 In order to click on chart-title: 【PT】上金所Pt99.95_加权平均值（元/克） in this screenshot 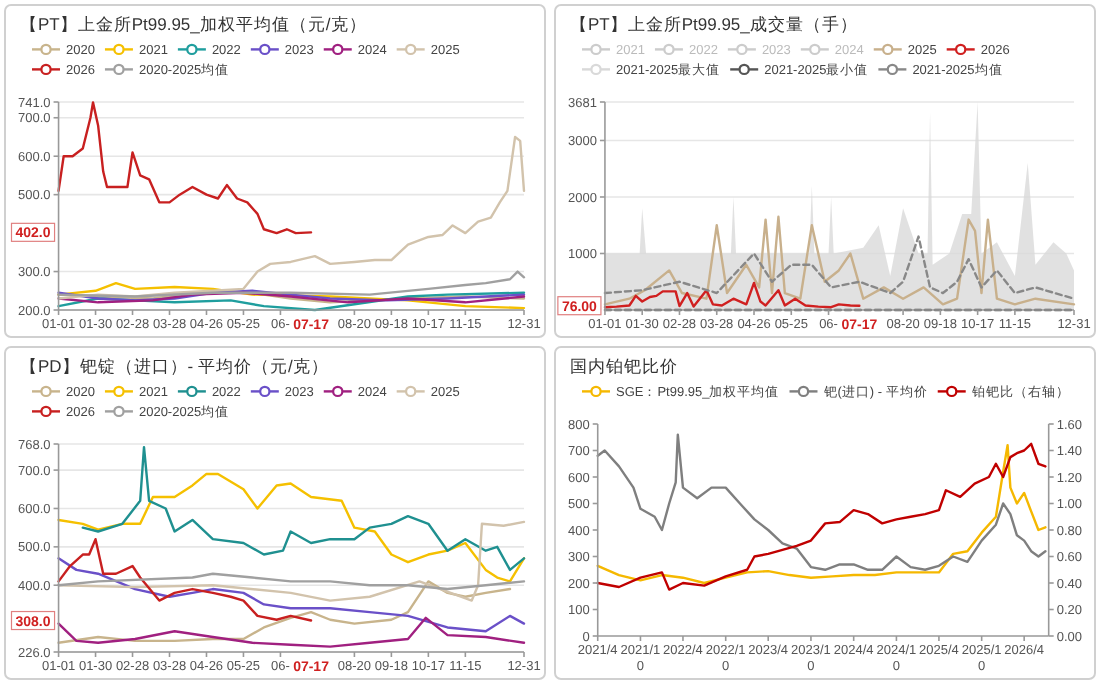, I will do `click(193, 24)`.